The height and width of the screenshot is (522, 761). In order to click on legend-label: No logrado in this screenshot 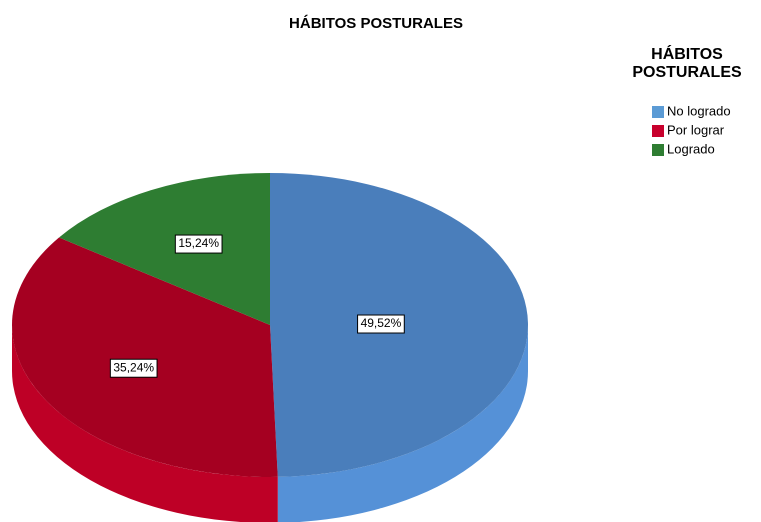, I will do `click(699, 110)`.